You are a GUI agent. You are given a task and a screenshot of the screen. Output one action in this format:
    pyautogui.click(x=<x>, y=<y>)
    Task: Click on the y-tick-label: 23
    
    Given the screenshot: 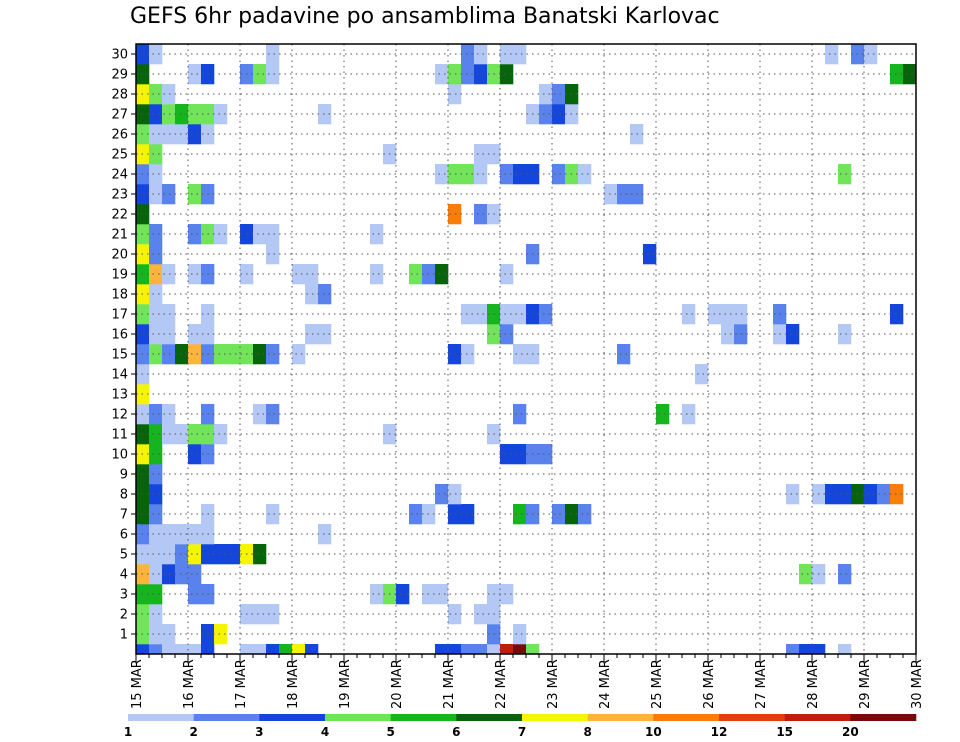 What is the action you would take?
    pyautogui.click(x=119, y=195)
    